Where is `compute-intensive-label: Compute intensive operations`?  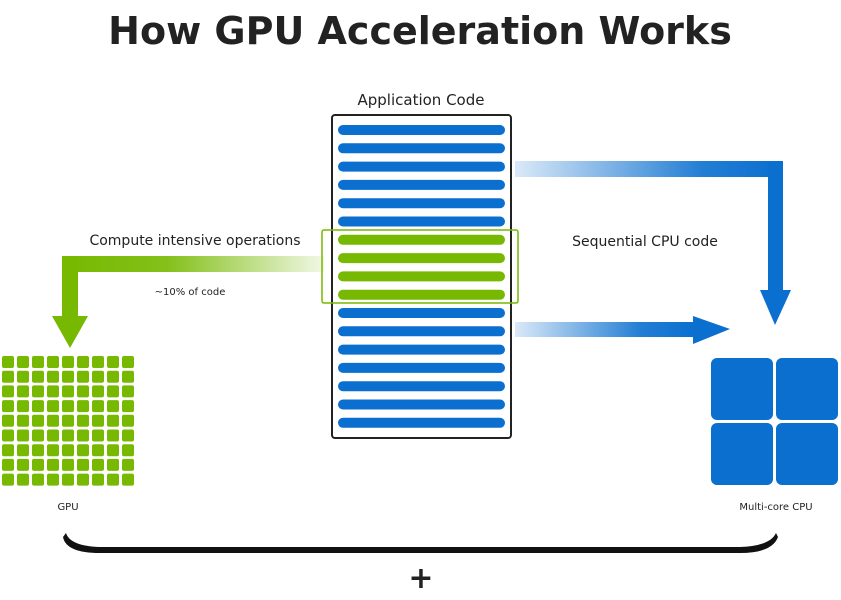 compute-intensive-label: Compute intensive operations is located at coordinates (194, 241).